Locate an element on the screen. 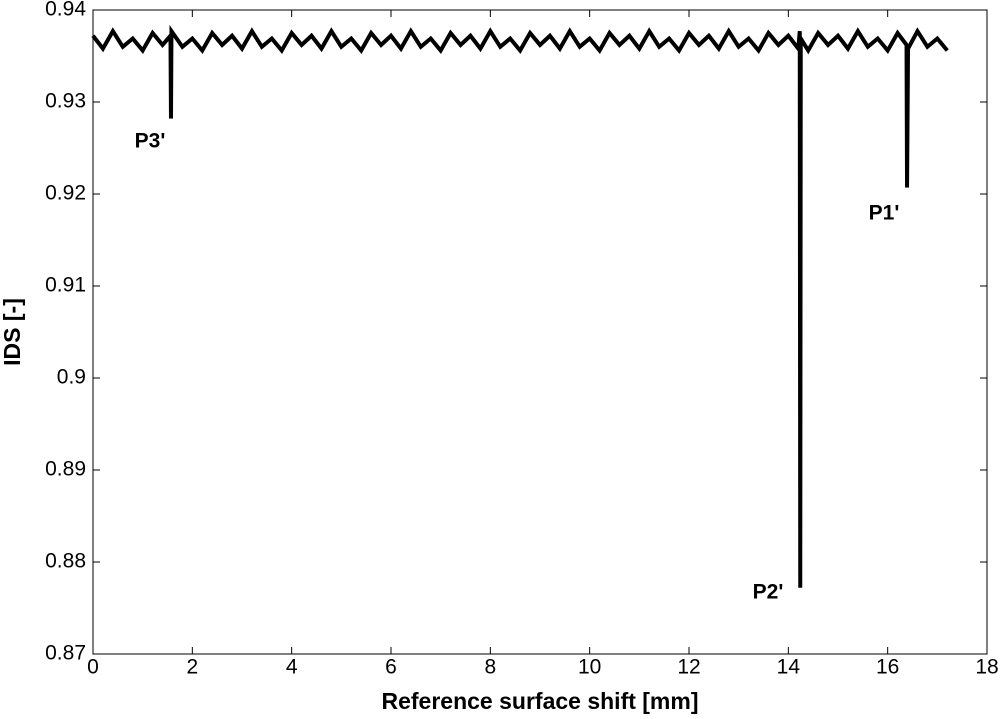 Image resolution: width=1000 pixels, height=719 pixels. y-tick-label: 0.93 is located at coordinates (65, 101).